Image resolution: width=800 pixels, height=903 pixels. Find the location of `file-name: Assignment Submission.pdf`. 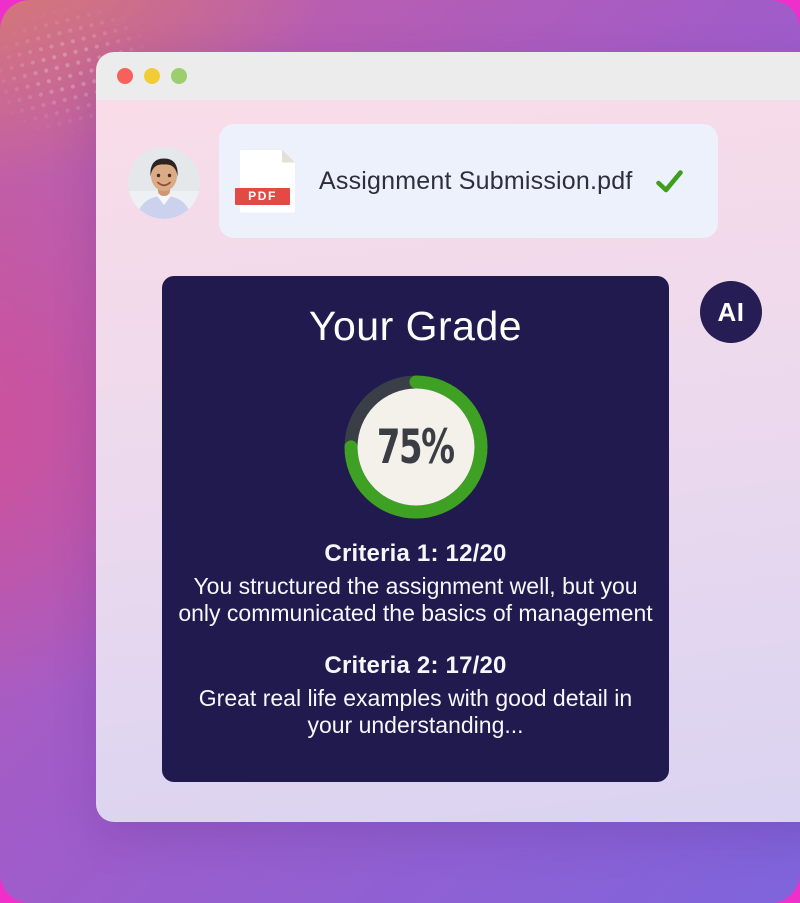

file-name: Assignment Submission.pdf is located at coordinates (476, 180).